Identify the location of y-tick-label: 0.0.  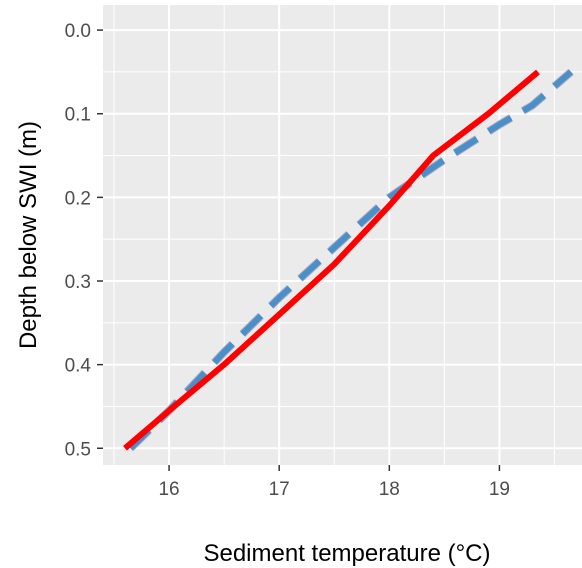
(78, 31).